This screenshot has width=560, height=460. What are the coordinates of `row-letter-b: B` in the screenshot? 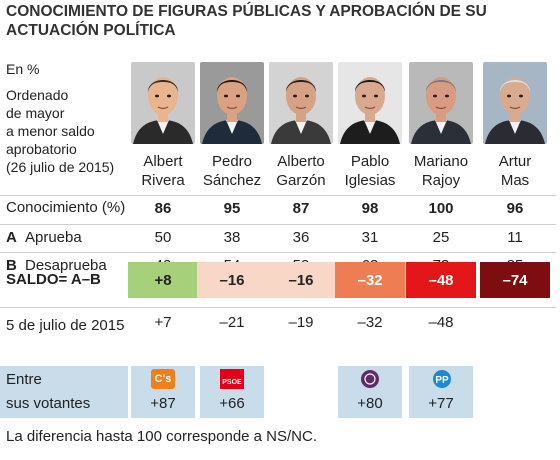 It's located at (11, 265).